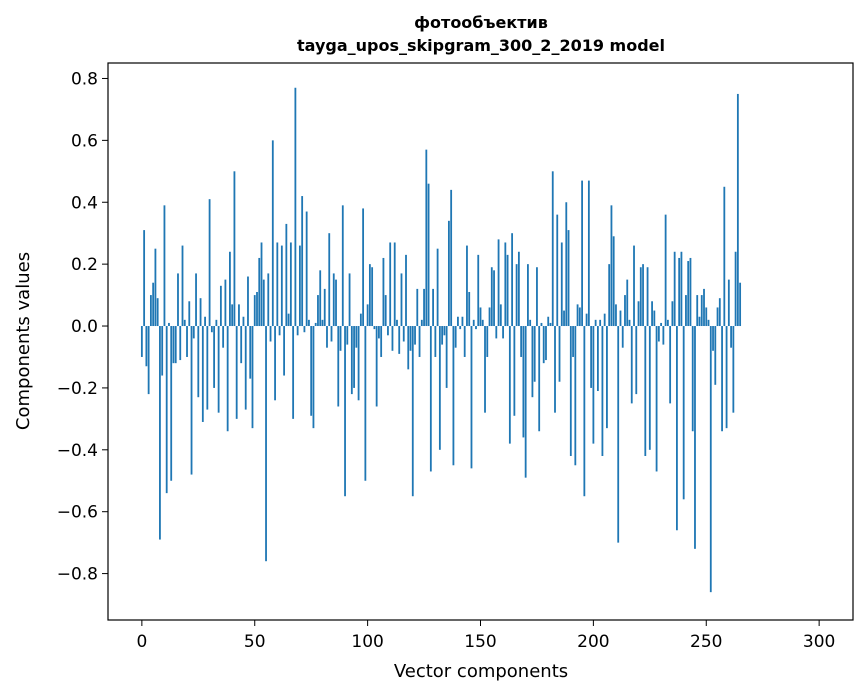  Describe the element at coordinates (481, 22) in the screenshot. I see `chart-title: фотообъектив` at that location.